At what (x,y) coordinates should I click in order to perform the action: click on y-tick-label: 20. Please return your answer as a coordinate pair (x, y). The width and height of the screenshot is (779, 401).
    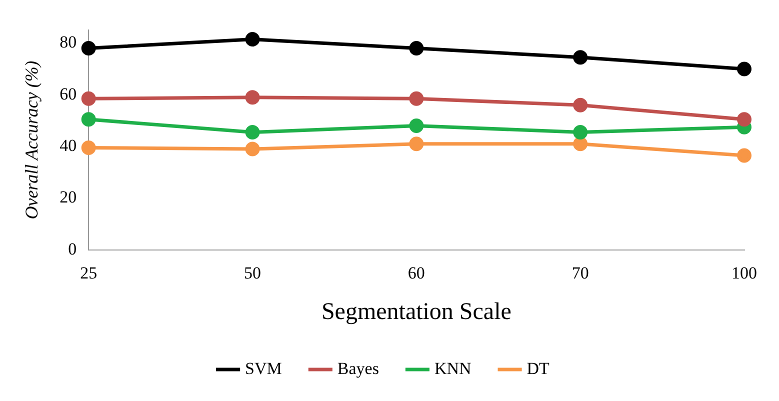
    Looking at the image, I should click on (68, 197).